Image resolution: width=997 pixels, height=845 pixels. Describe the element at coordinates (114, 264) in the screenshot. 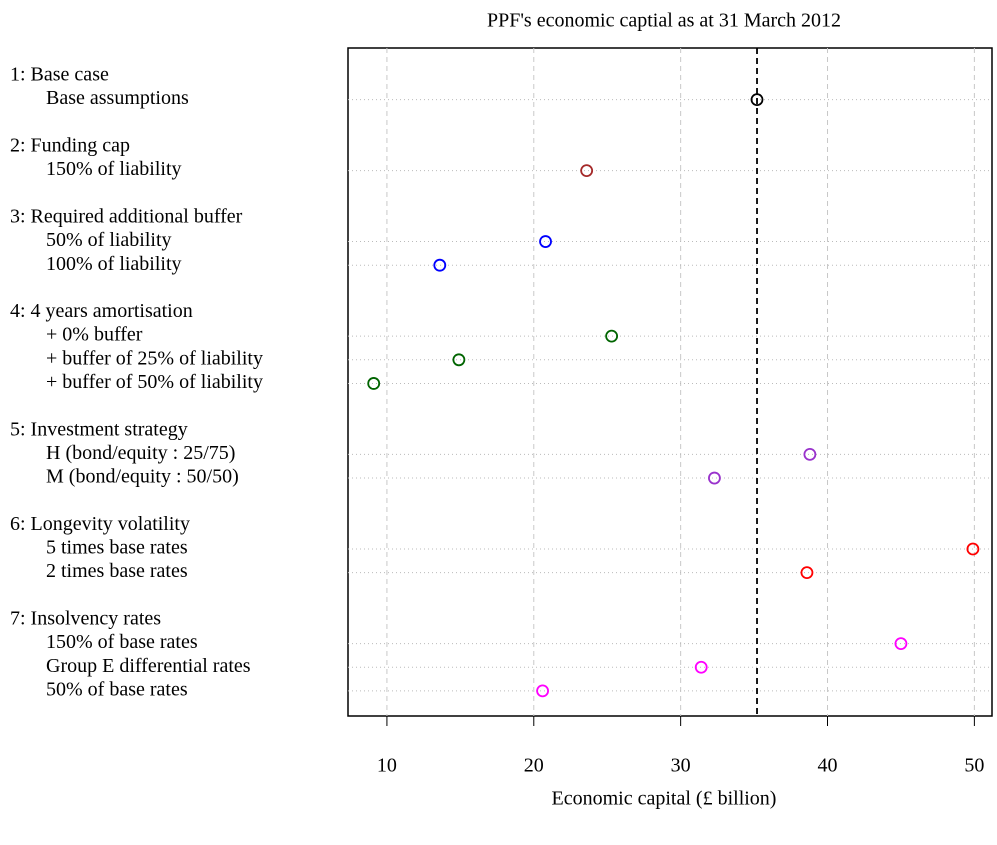

I see `item-label: 100% of liability` at that location.